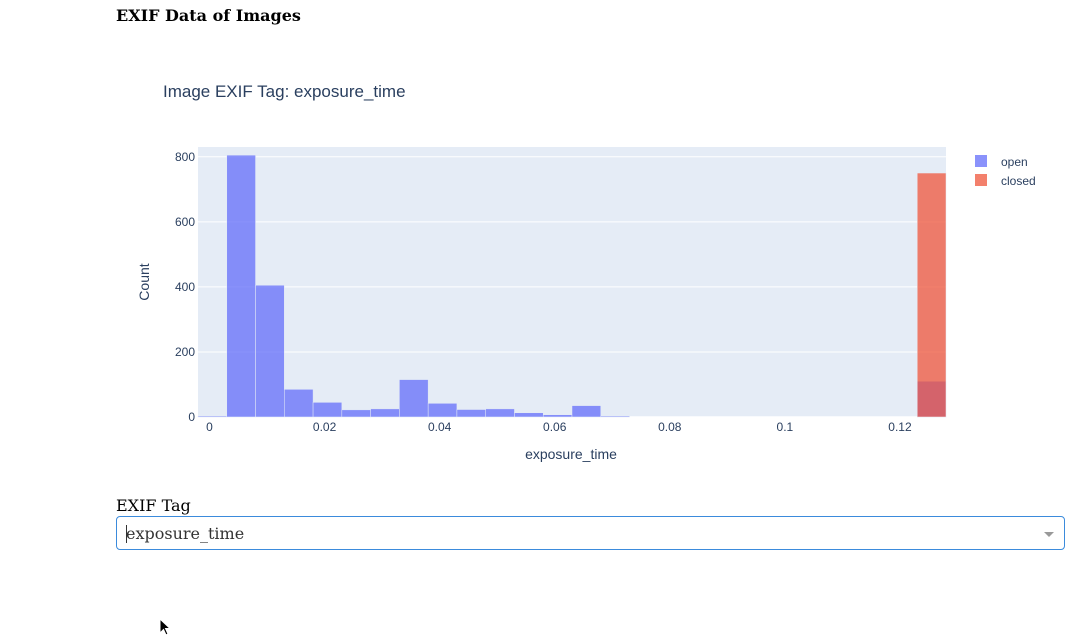  I want to click on legend-swatch-closed, so click(981, 180).